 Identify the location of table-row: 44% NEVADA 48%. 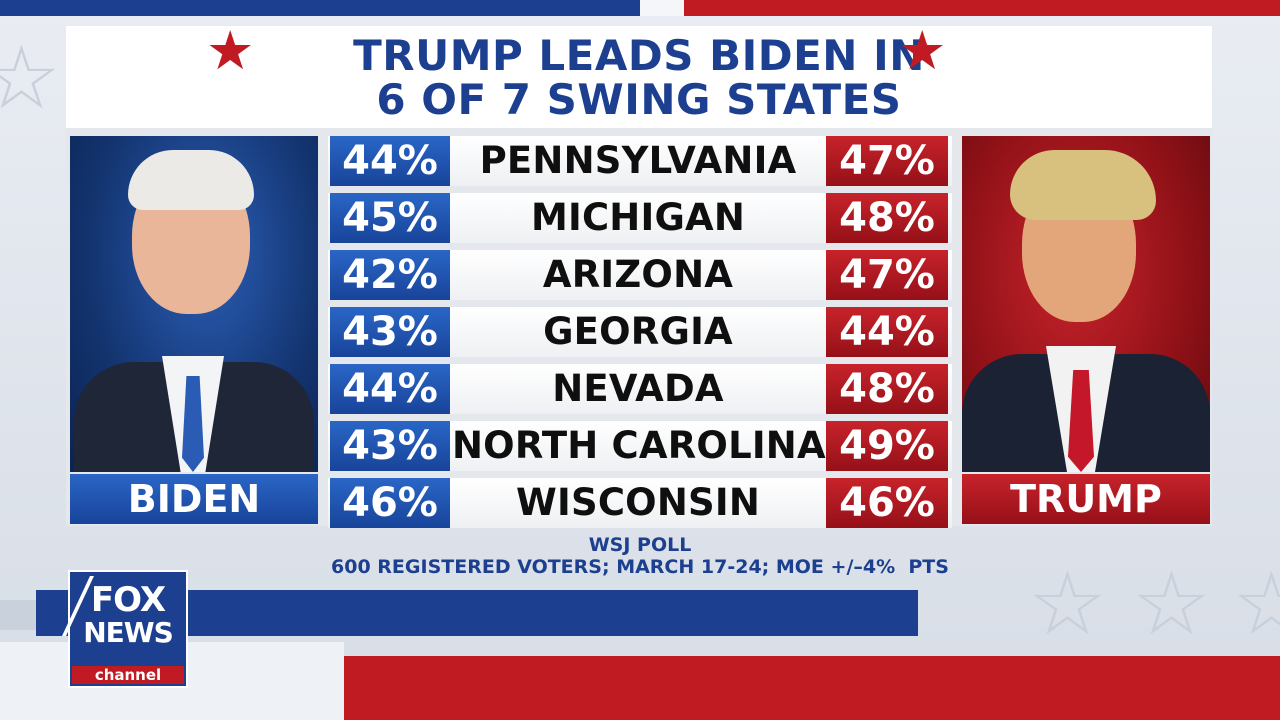
(640, 389).